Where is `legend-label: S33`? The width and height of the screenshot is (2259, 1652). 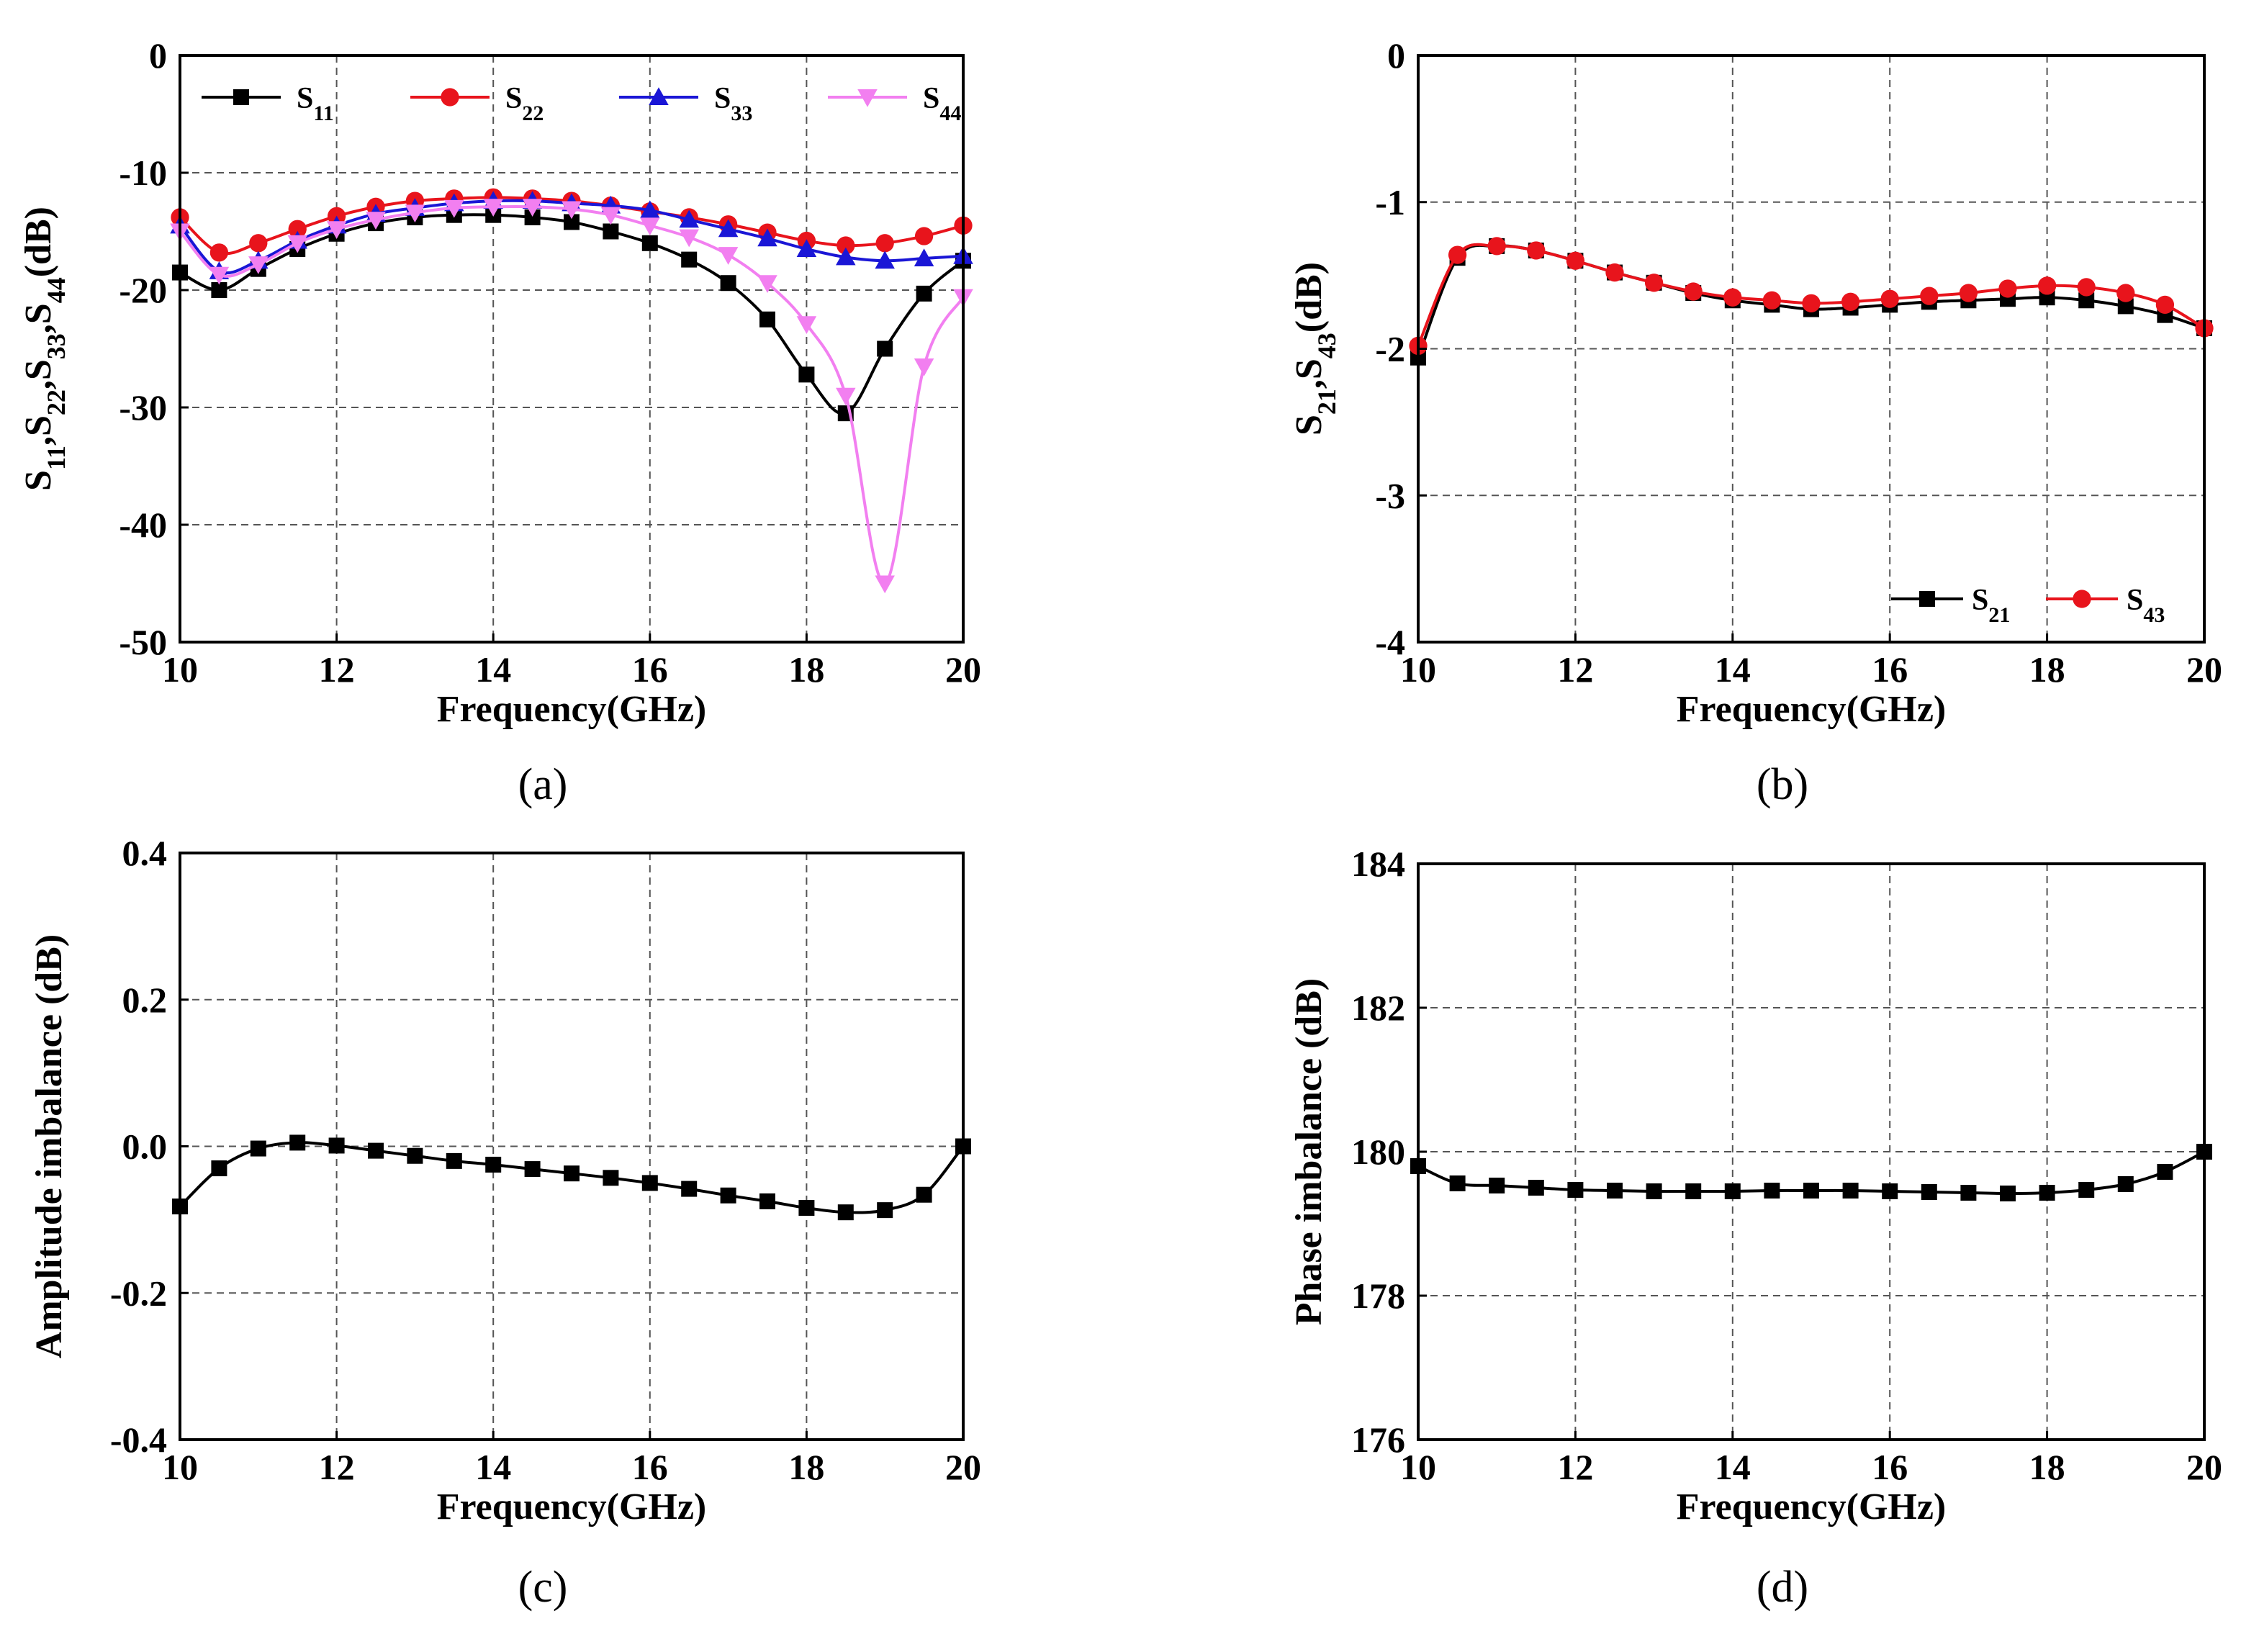
legend-label: S33 is located at coordinates (733, 103).